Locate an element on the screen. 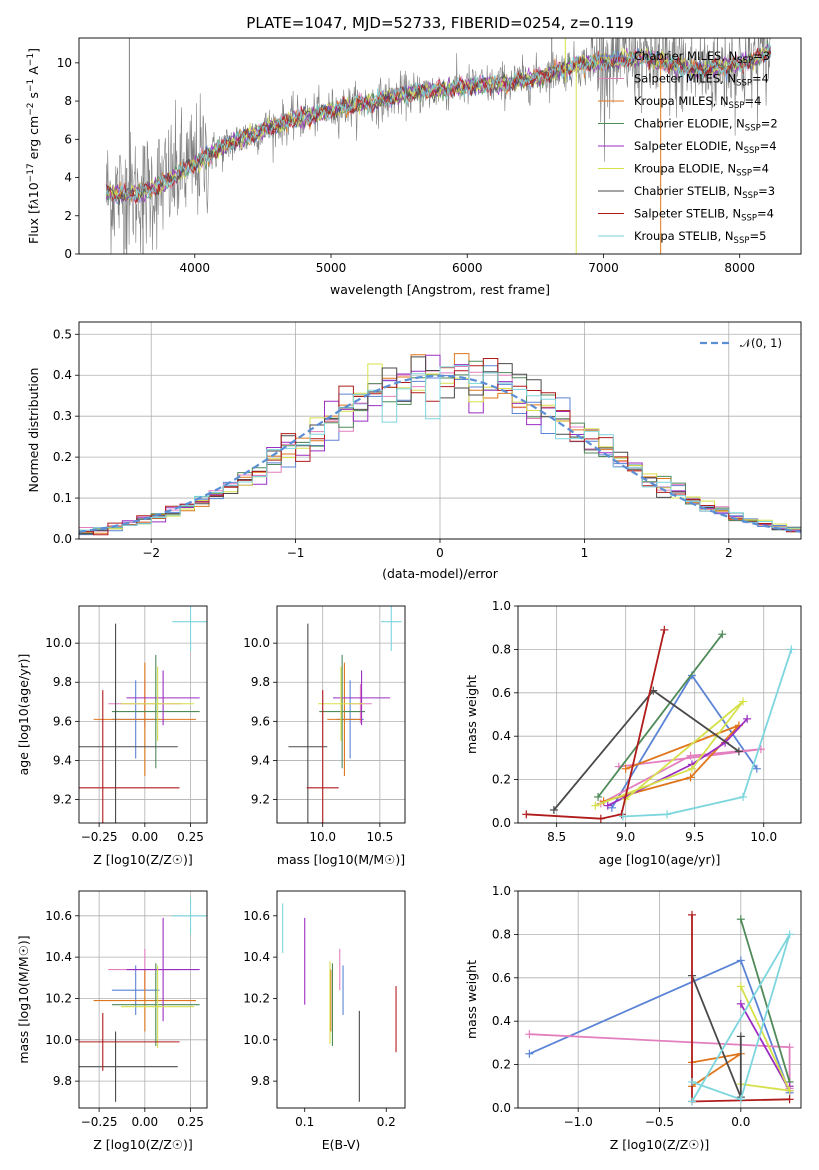 The width and height of the screenshot is (819, 1170). legend-label-salpeter_miles: Salpeter MILES, NSSP=4 is located at coordinates (701, 80).